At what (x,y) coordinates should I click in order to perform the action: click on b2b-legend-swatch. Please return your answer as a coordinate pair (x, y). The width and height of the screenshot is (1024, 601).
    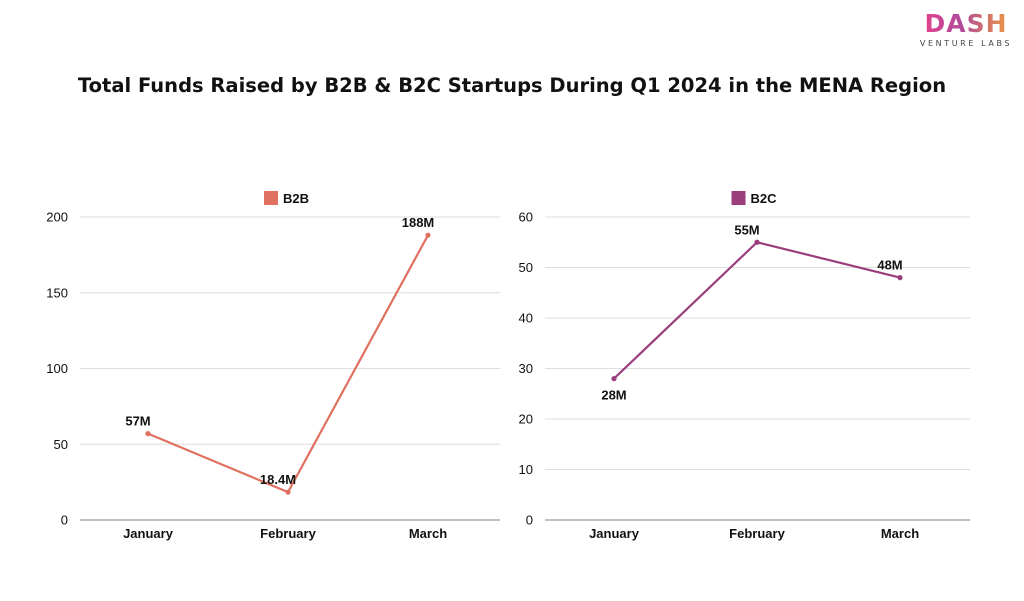
    Looking at the image, I should click on (271, 198).